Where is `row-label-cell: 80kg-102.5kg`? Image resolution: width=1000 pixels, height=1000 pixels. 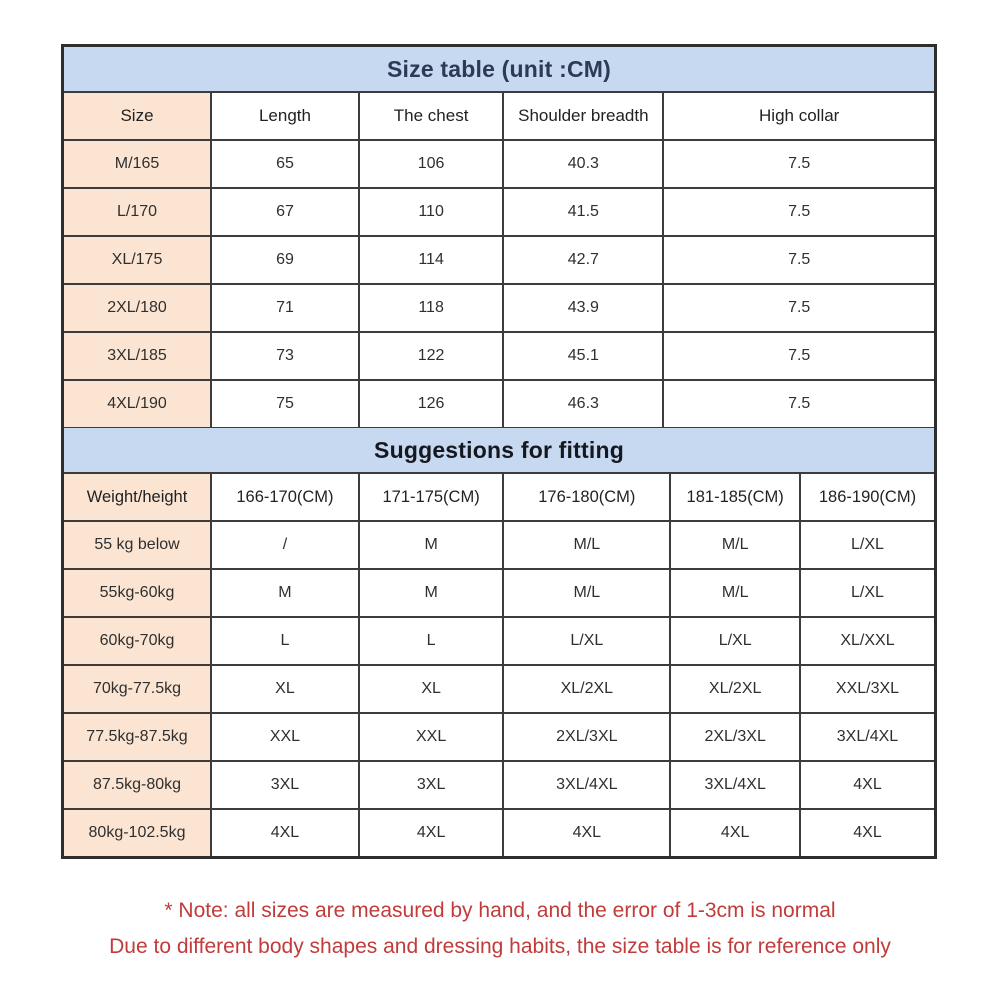
row-label-cell: 80kg-102.5kg is located at coordinates (138, 832).